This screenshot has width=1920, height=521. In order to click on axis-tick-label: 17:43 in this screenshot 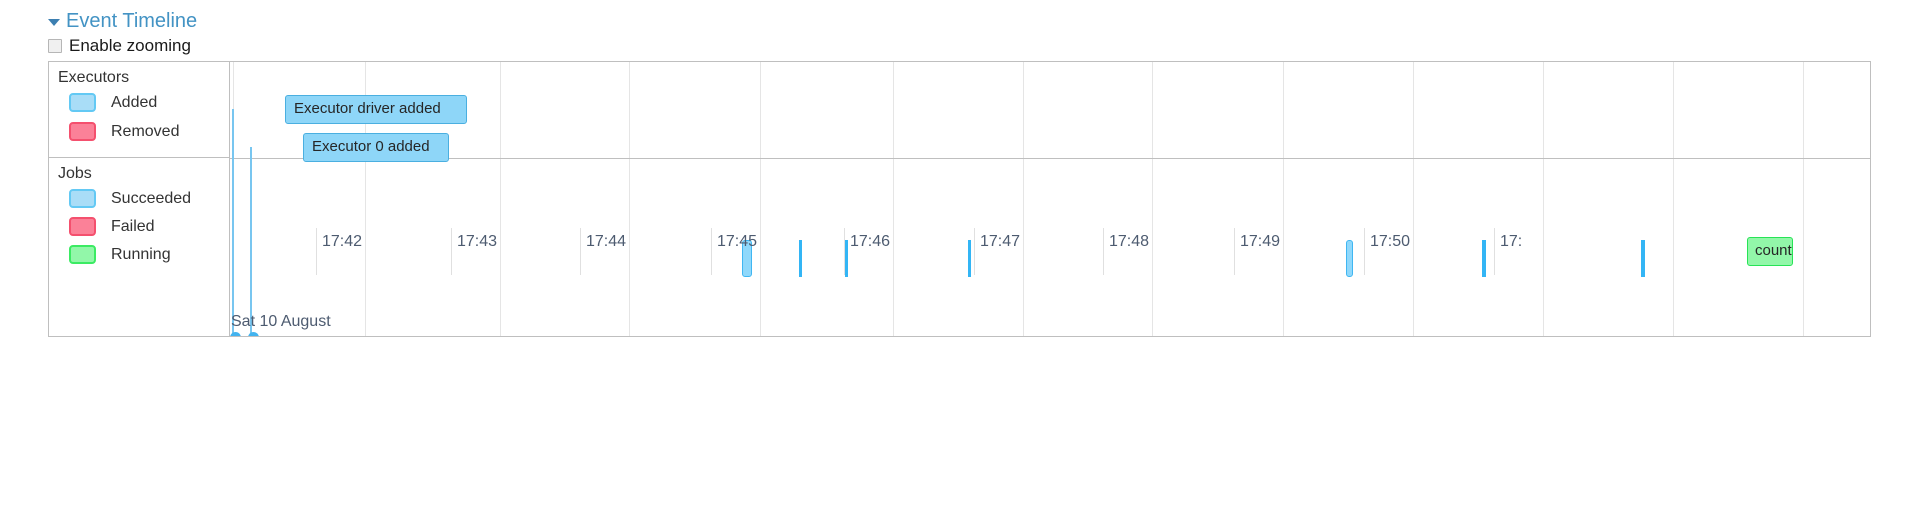, I will do `click(477, 241)`.